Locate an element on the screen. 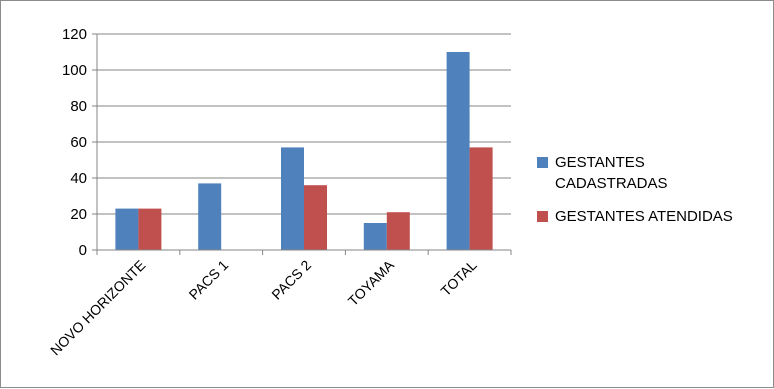 The height and width of the screenshot is (389, 774). legend-label: GESTANTES ATENDIDAS is located at coordinates (644, 216).